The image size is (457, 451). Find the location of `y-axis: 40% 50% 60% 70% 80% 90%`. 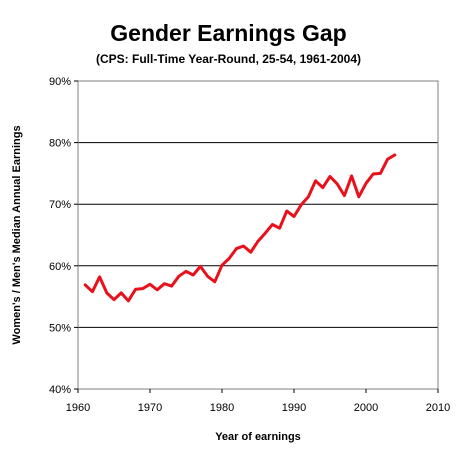

y-axis: 40% 50% 60% 70% 80% 90% is located at coordinates (63, 236).